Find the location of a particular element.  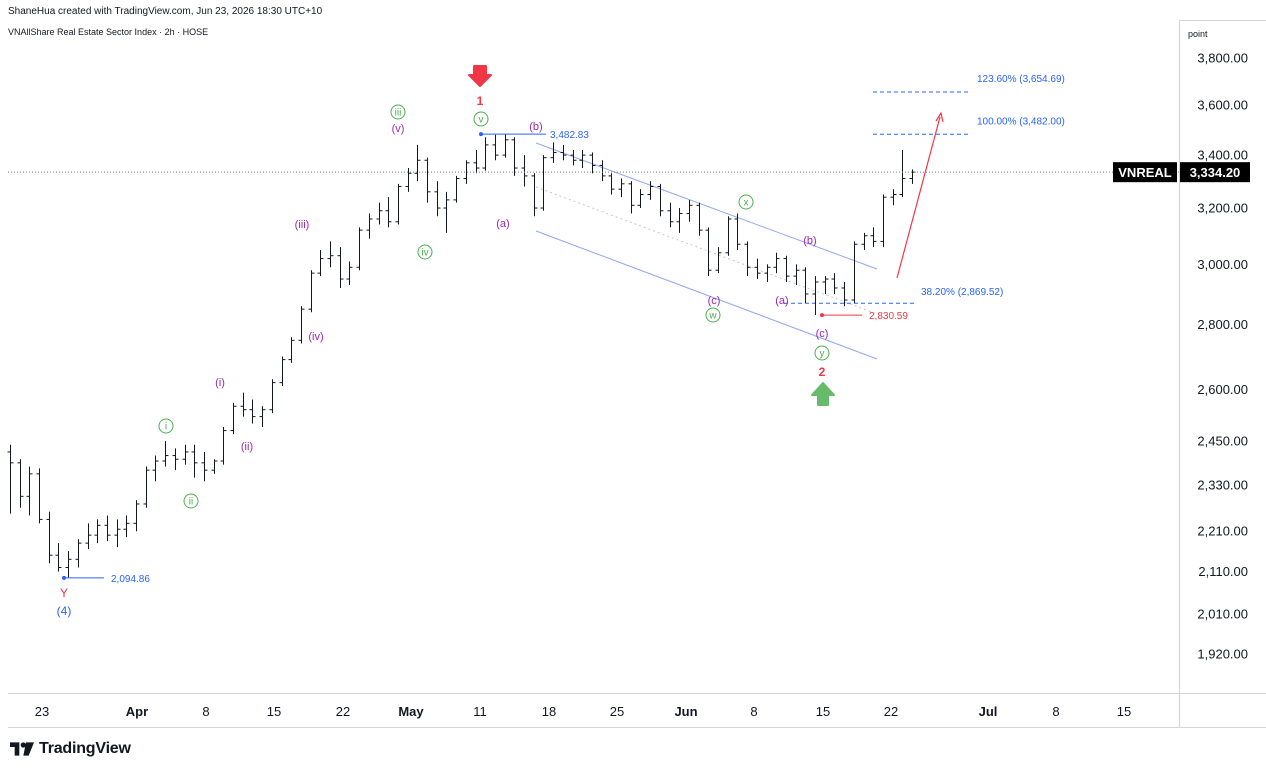

price-tick-label: 2,800.00 is located at coordinates (1222, 324).